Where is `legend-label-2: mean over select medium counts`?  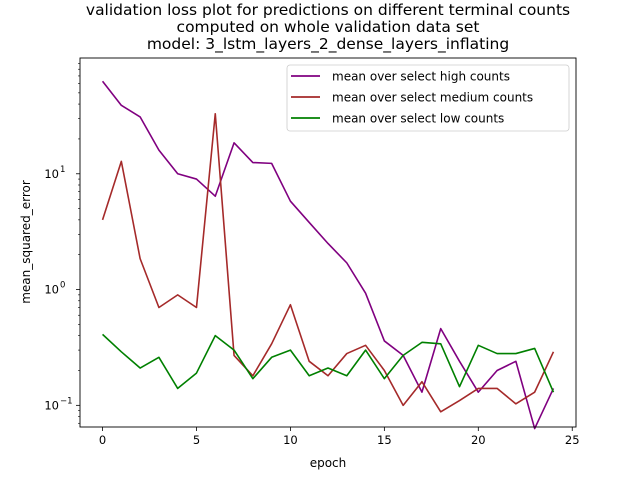
legend-label-2: mean over select medium counts is located at coordinates (432, 98).